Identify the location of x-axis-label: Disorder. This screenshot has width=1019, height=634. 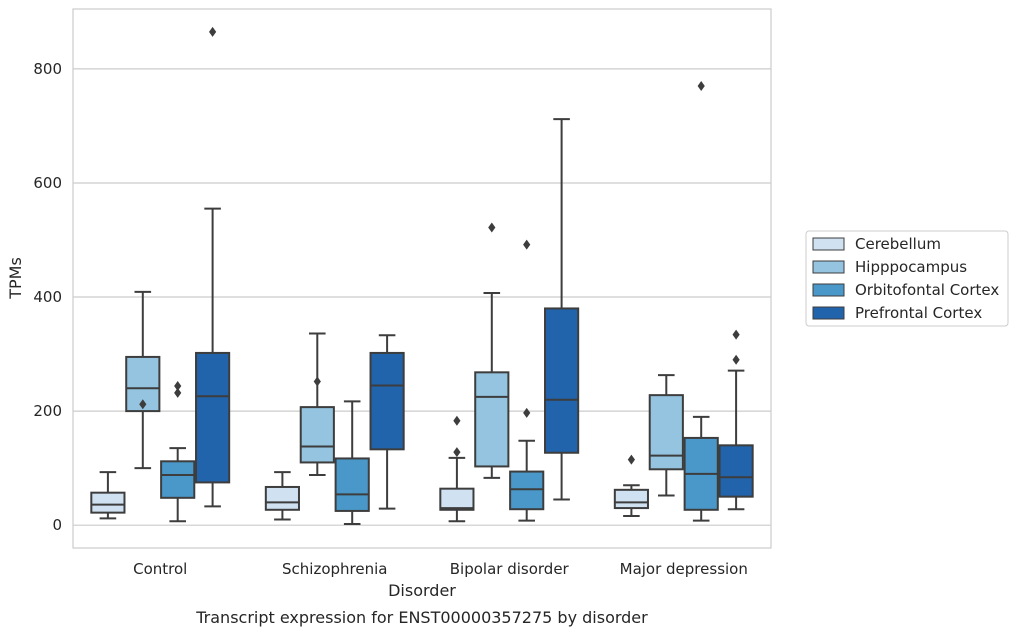
(422, 590).